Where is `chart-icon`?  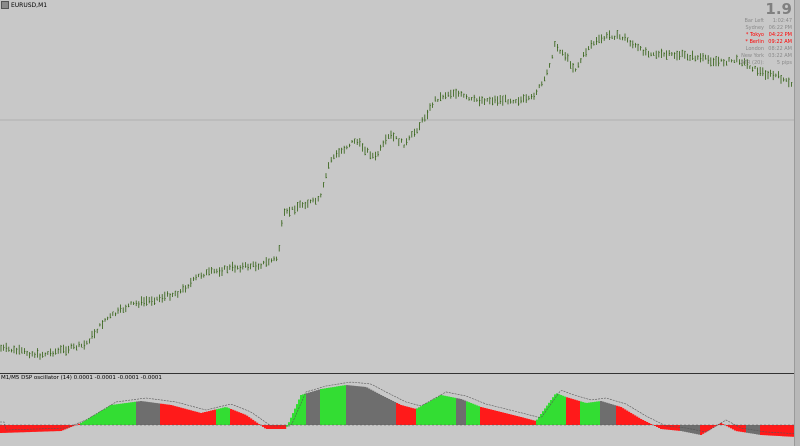
chart-icon is located at coordinates (5, 5).